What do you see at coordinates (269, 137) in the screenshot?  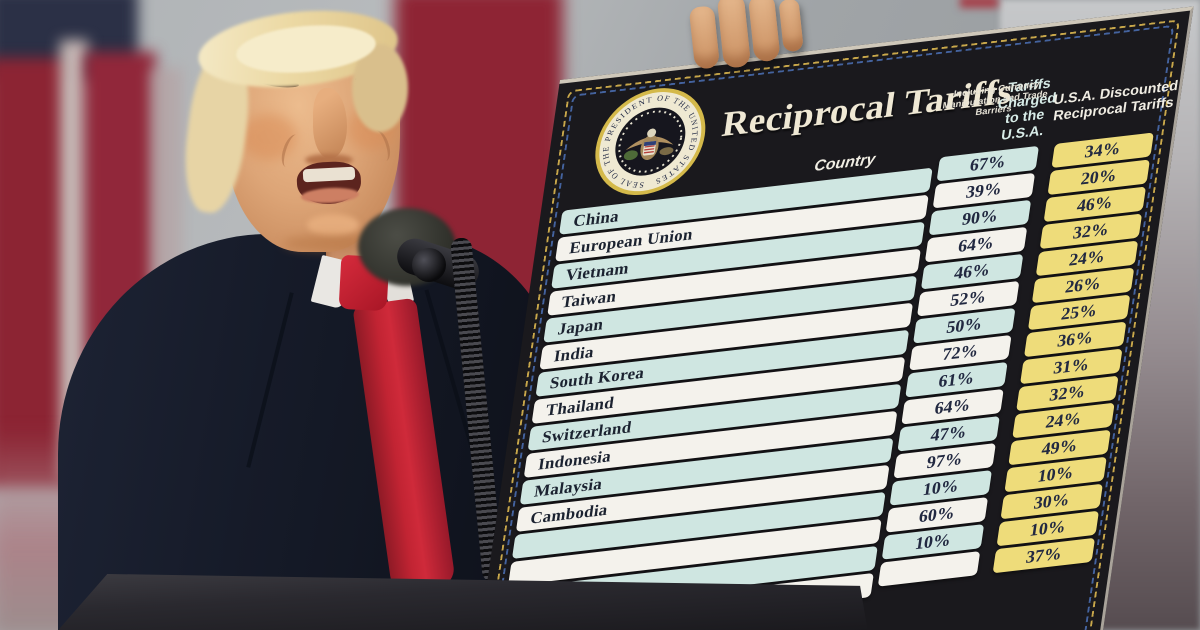 I see `cheek` at bounding box center [269, 137].